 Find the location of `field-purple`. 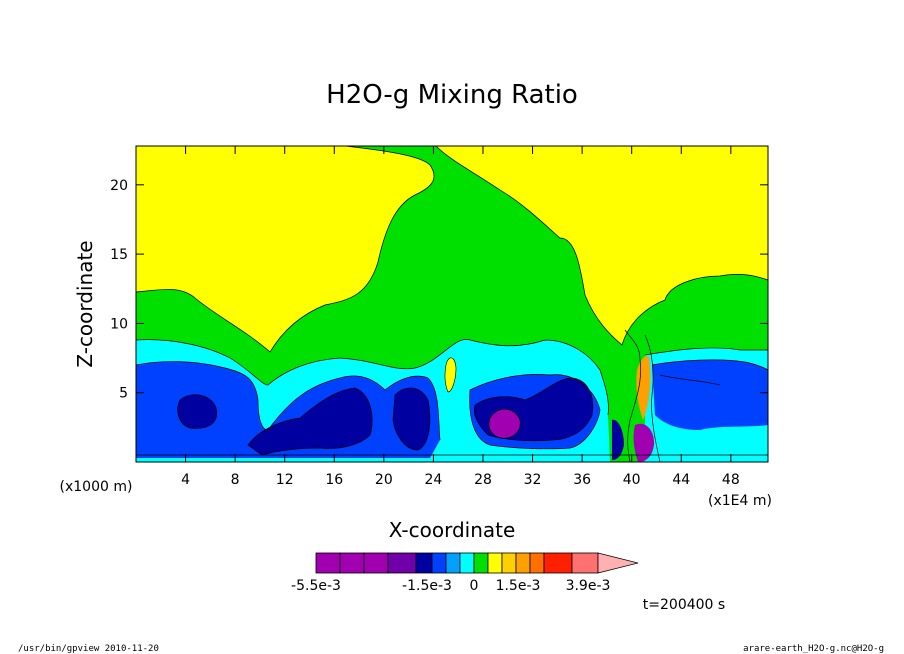

field-purple is located at coordinates (571, 435).